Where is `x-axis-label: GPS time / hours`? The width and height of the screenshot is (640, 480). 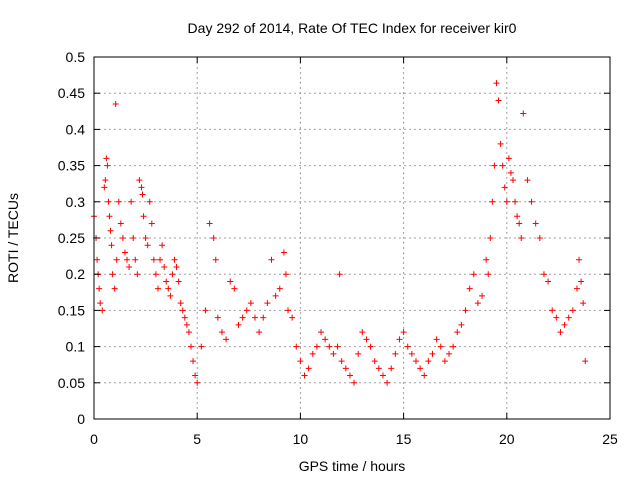
x-axis-label: GPS time / hours is located at coordinates (352, 466).